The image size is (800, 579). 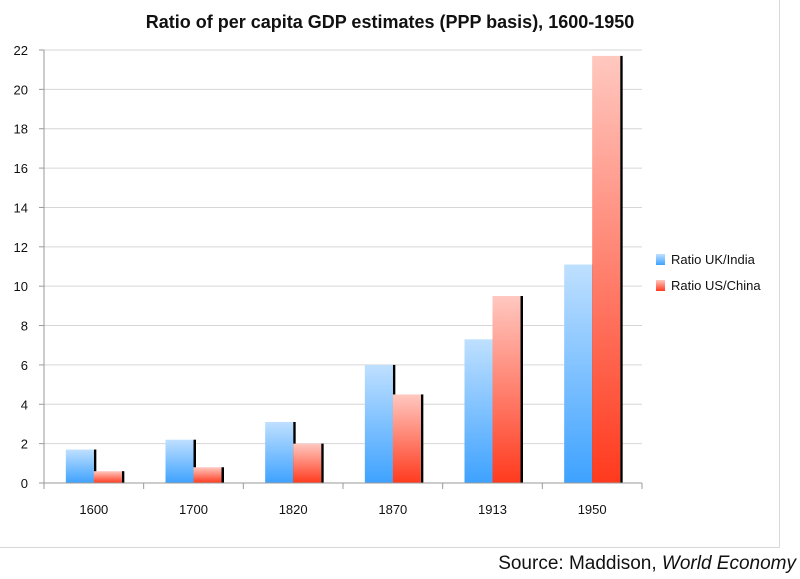 What do you see at coordinates (21, 286) in the screenshot?
I see `y-tick-label: 10` at bounding box center [21, 286].